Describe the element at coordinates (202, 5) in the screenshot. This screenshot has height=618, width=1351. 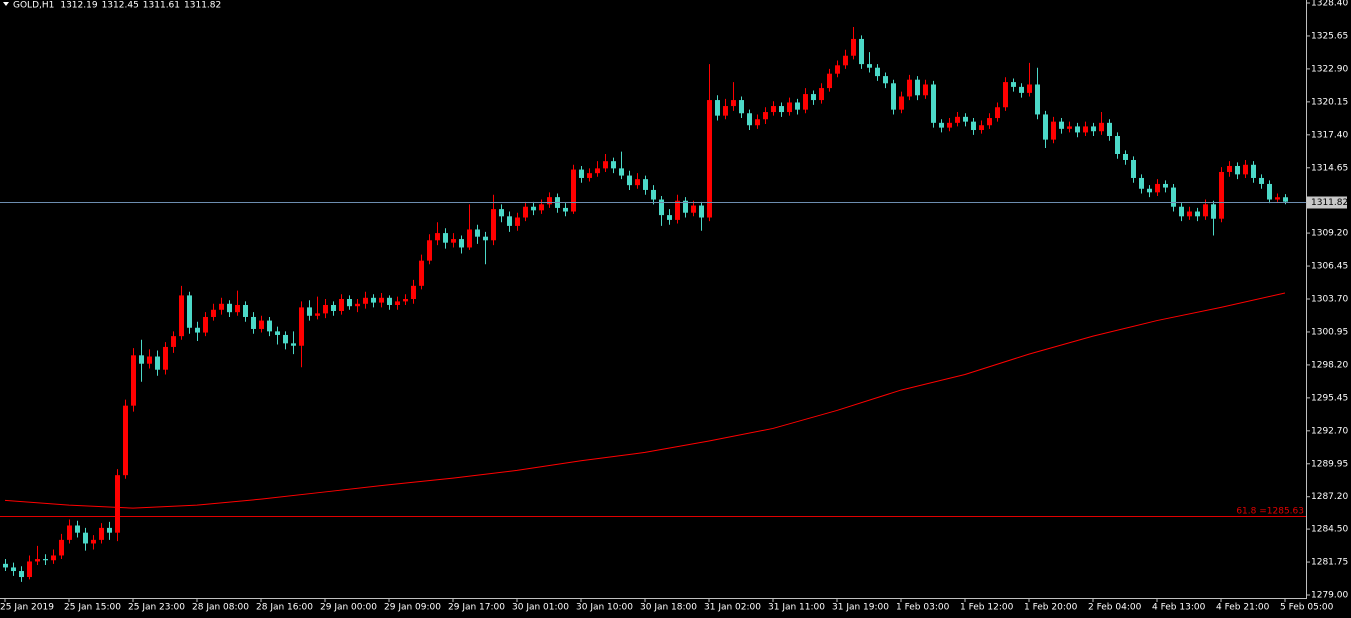
I see `header-close: 1311.82` at that location.